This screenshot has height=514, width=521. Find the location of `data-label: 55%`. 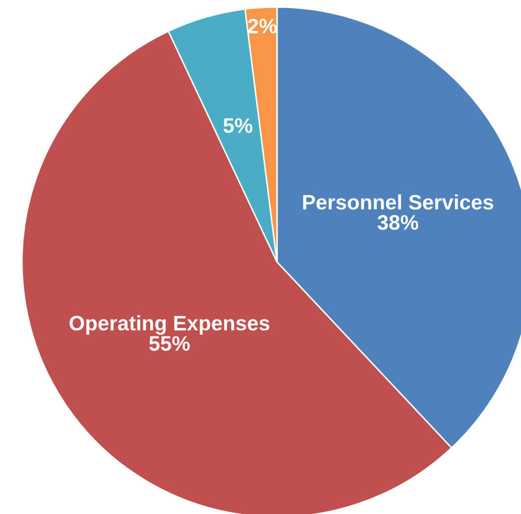

data-label: 55% is located at coordinates (169, 343).